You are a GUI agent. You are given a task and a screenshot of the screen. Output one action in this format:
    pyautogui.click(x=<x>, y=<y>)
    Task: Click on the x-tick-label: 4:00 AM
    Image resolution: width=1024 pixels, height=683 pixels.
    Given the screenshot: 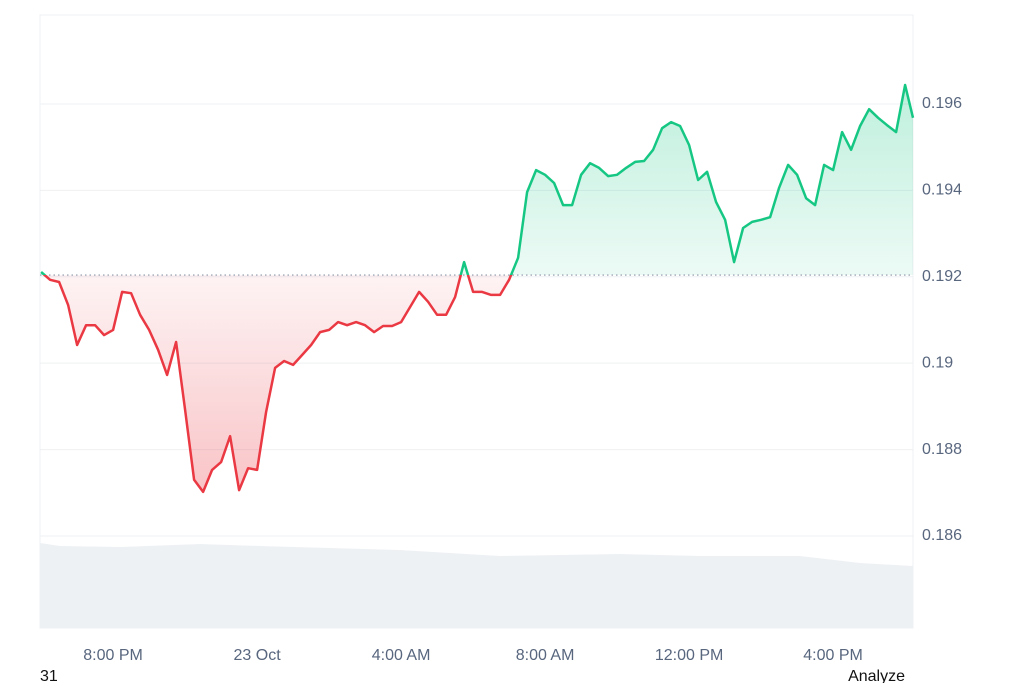 What is the action you would take?
    pyautogui.click(x=401, y=655)
    